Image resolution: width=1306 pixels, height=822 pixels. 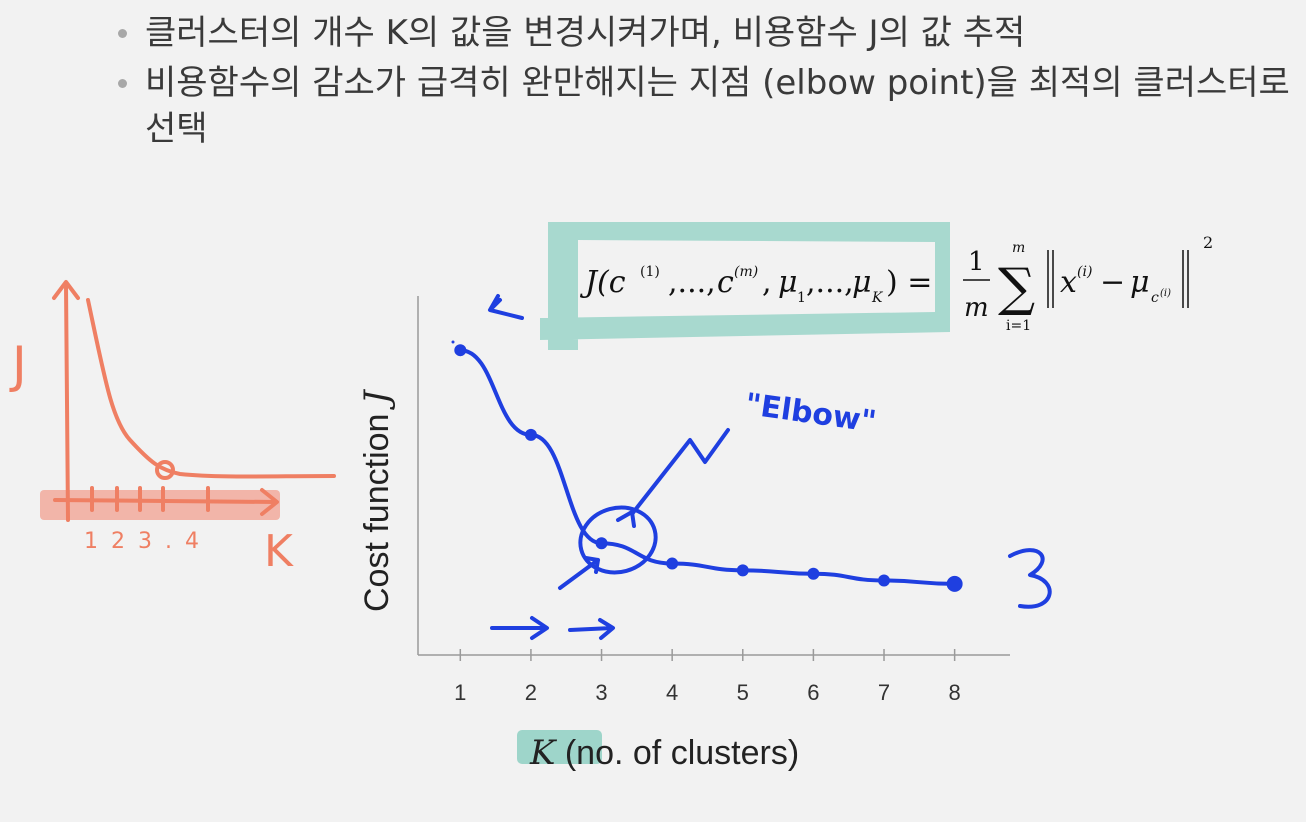 I want to click on formula-sup-i: (i), so click(x=1084, y=272).